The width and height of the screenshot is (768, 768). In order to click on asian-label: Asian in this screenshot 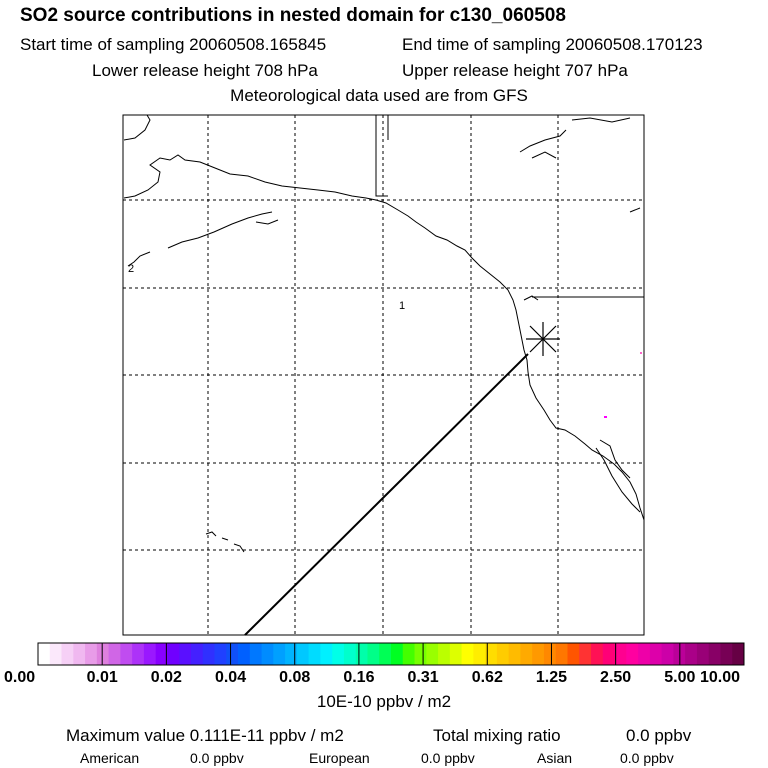, I will do `click(555, 758)`.